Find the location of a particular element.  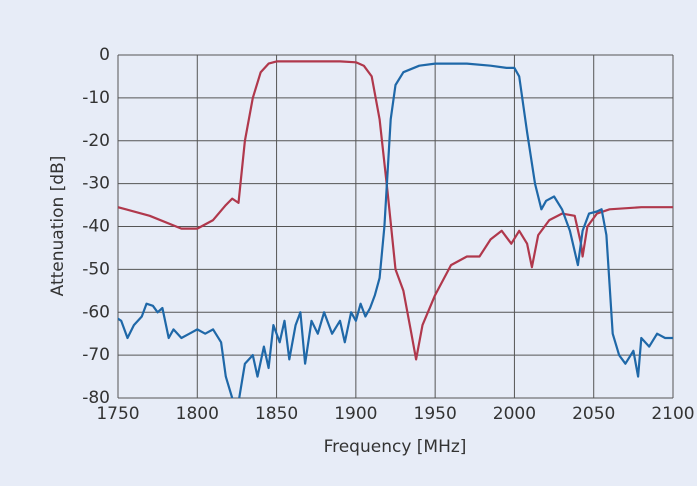

y-tick-label: -20 is located at coordinates (96, 141).